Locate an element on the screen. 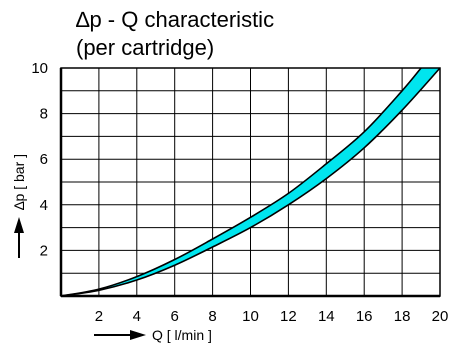 The image size is (450, 350). y-tick-label: 2 is located at coordinates (44, 250).